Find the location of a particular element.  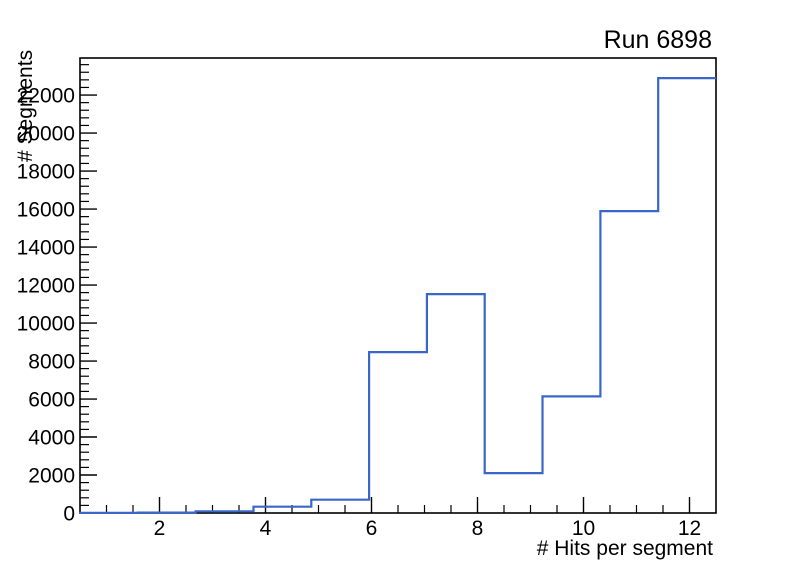

svg-text: 22000 is located at coordinates (46, 96).